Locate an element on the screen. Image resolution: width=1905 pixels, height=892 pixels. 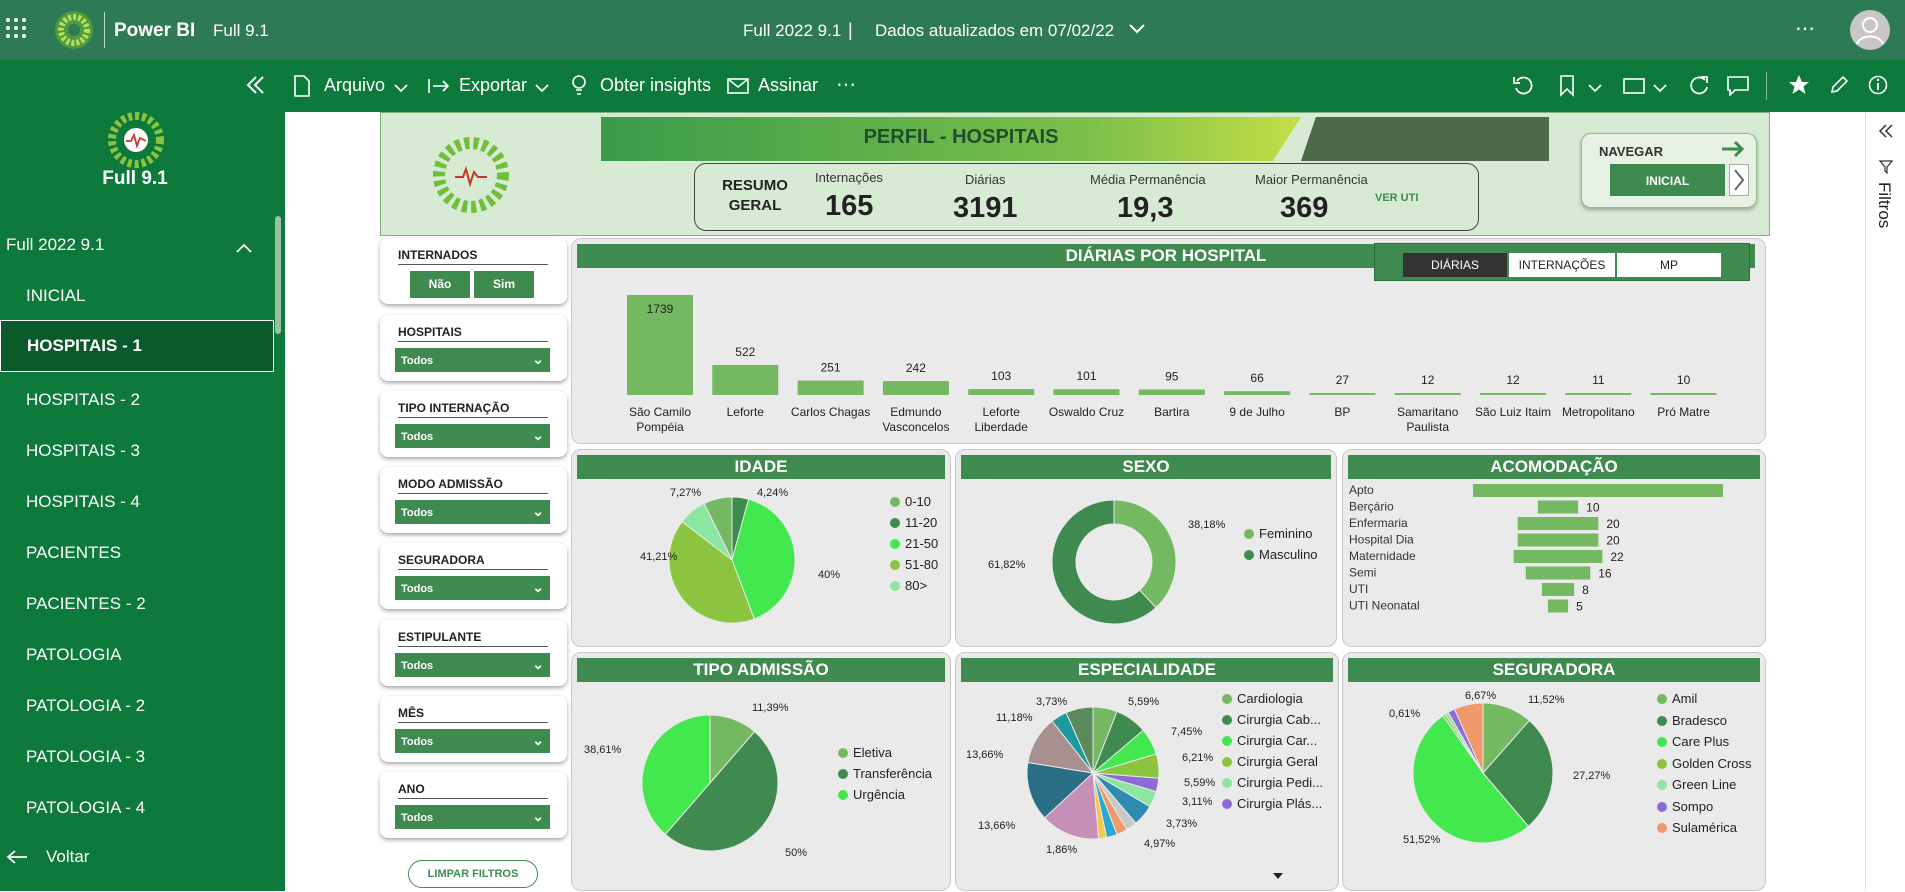
expand-pane-icon is located at coordinates (1886, 133).